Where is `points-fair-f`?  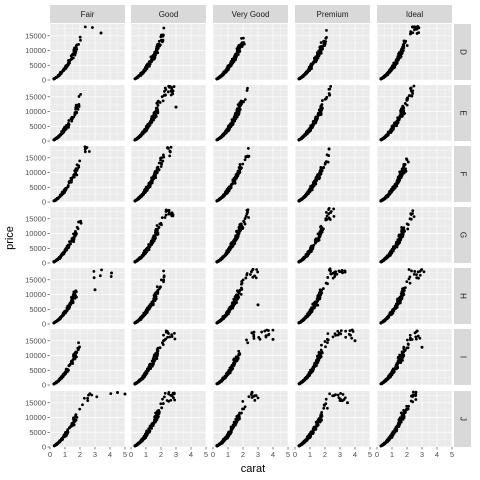 points-fair-f is located at coordinates (71, 174).